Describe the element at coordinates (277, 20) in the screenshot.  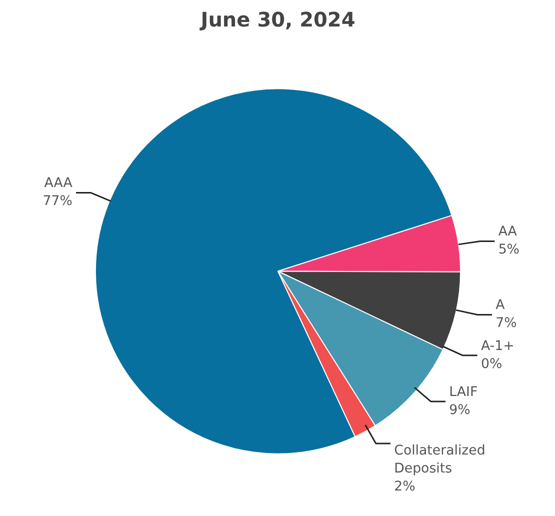
I see `chart-title: June 30, 2024` at that location.